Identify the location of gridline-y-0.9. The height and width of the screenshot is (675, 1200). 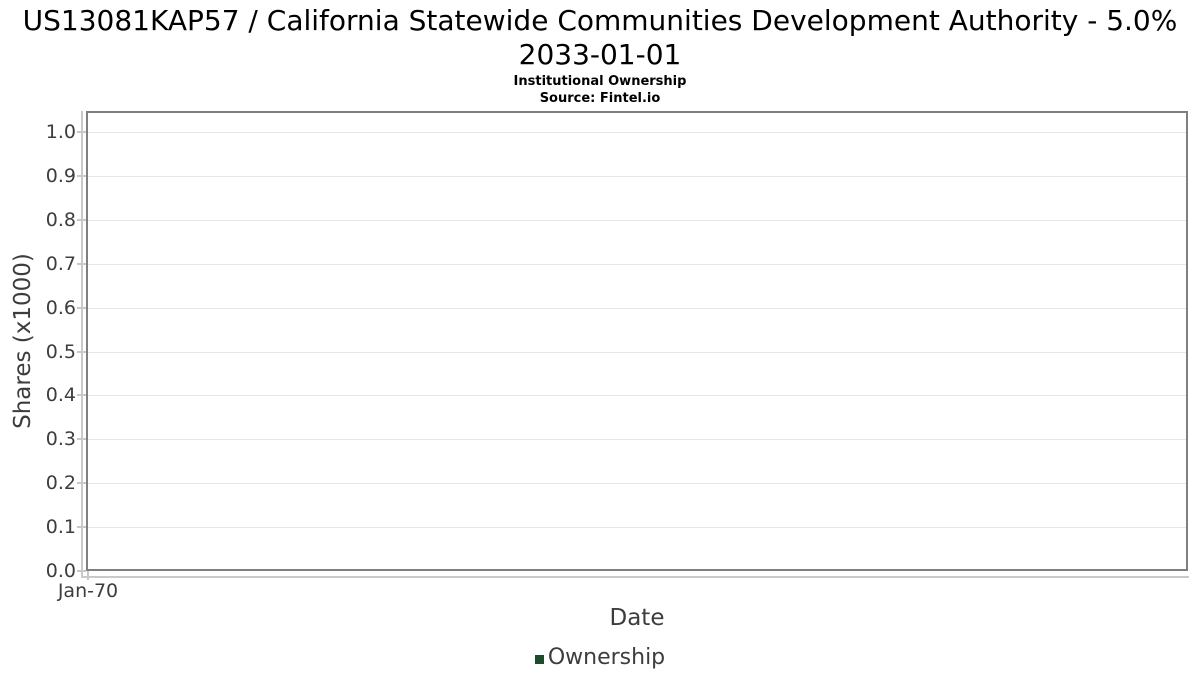
(637, 176).